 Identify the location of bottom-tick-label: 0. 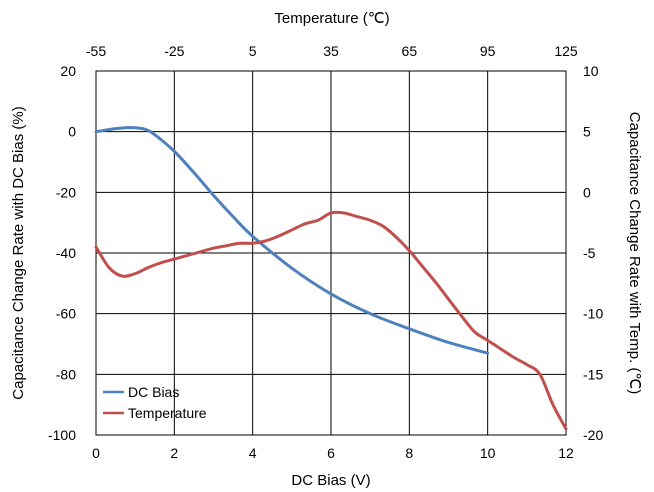
(96, 453).